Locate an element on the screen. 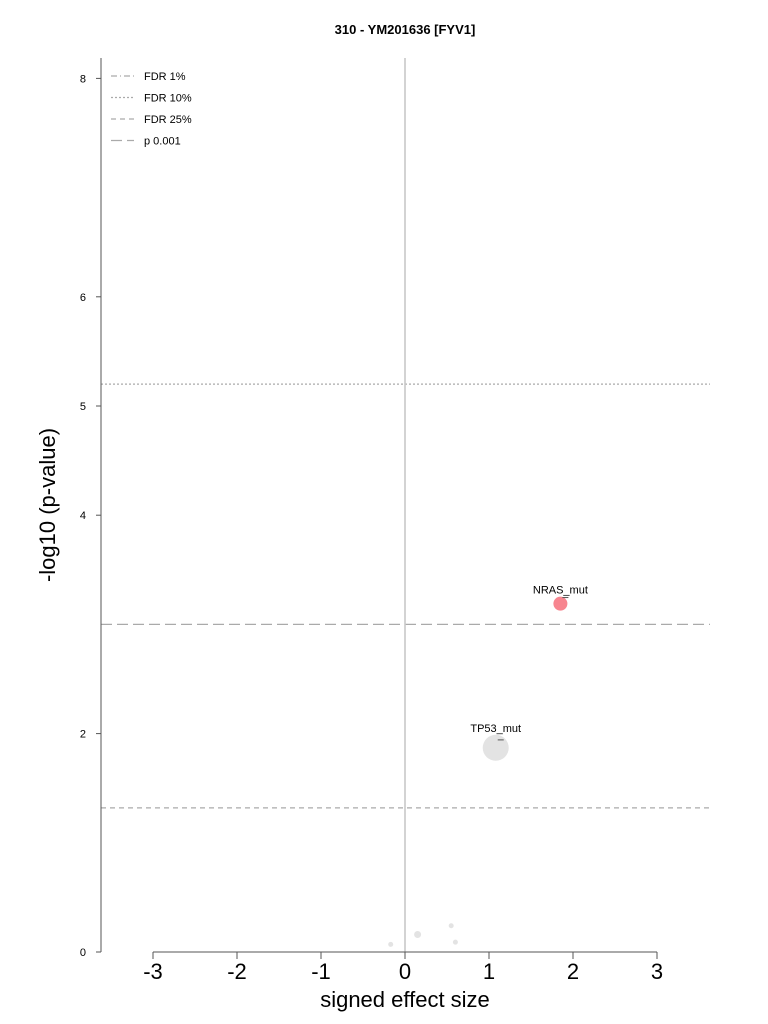 This screenshot has width=768, height=1024. y-tick-label: 8 is located at coordinates (83, 79).